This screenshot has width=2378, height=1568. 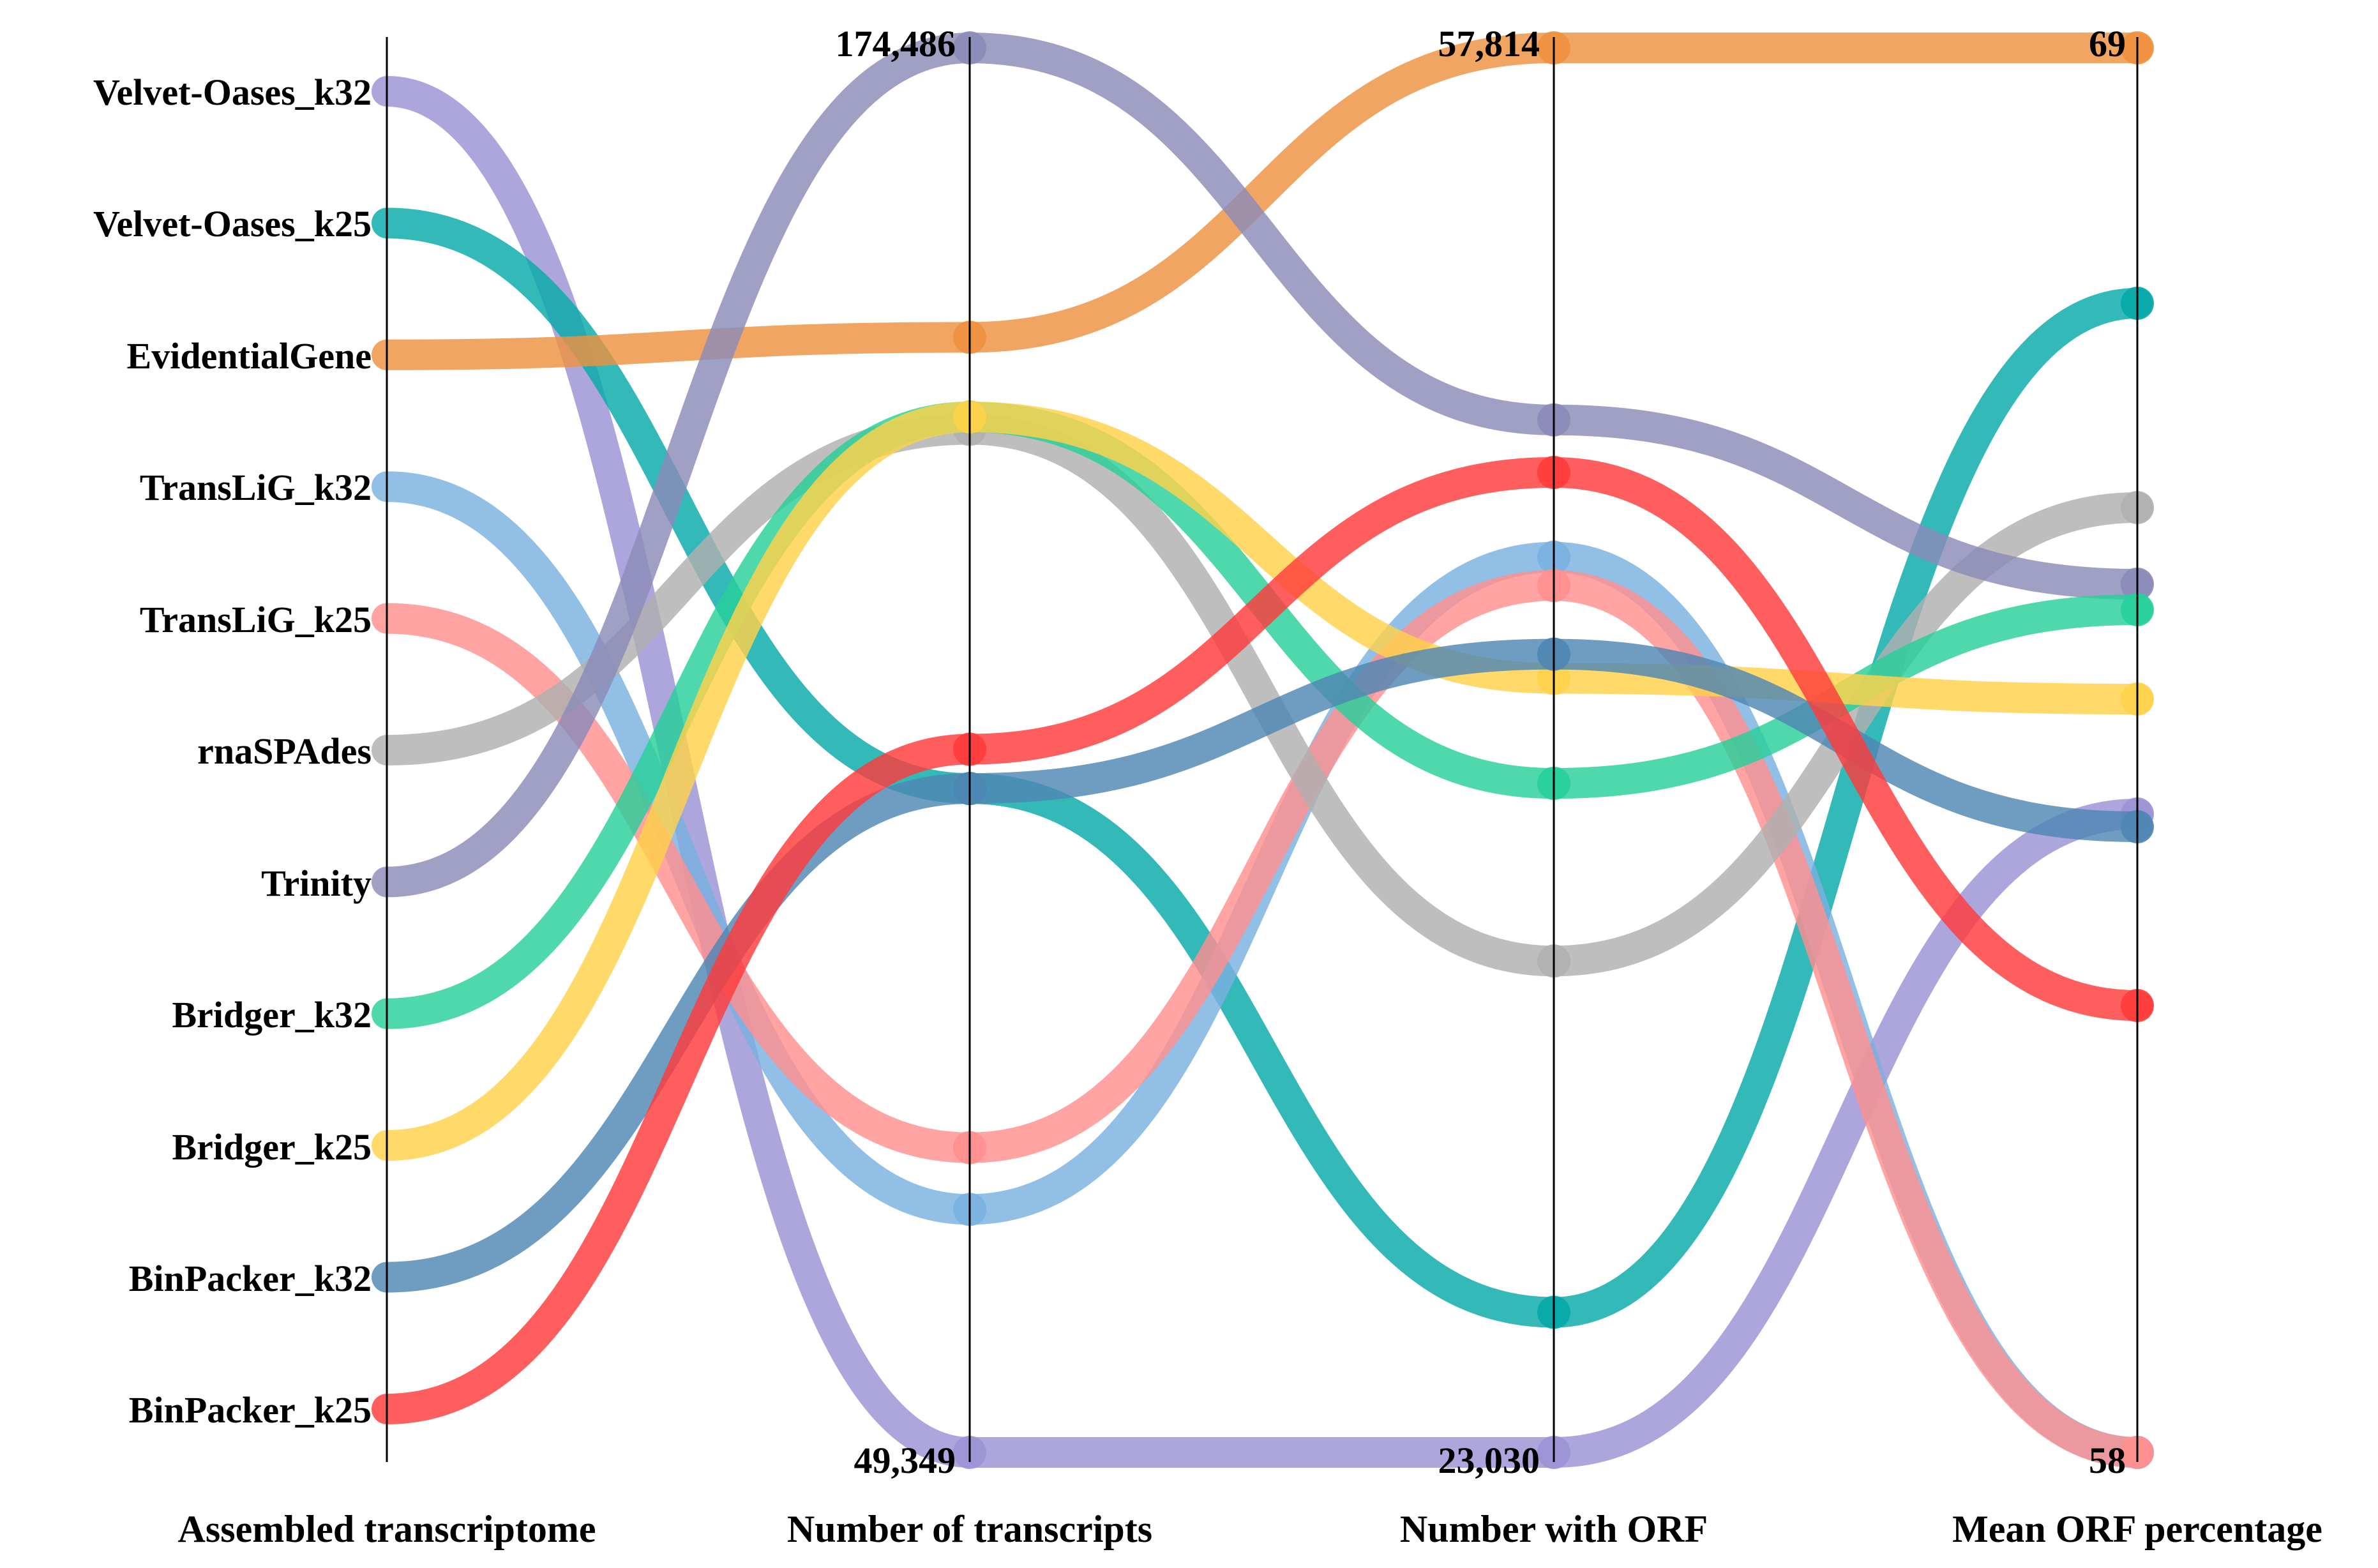 What do you see at coordinates (272, 1015) in the screenshot?
I see `category-label: Bridger_k32` at bounding box center [272, 1015].